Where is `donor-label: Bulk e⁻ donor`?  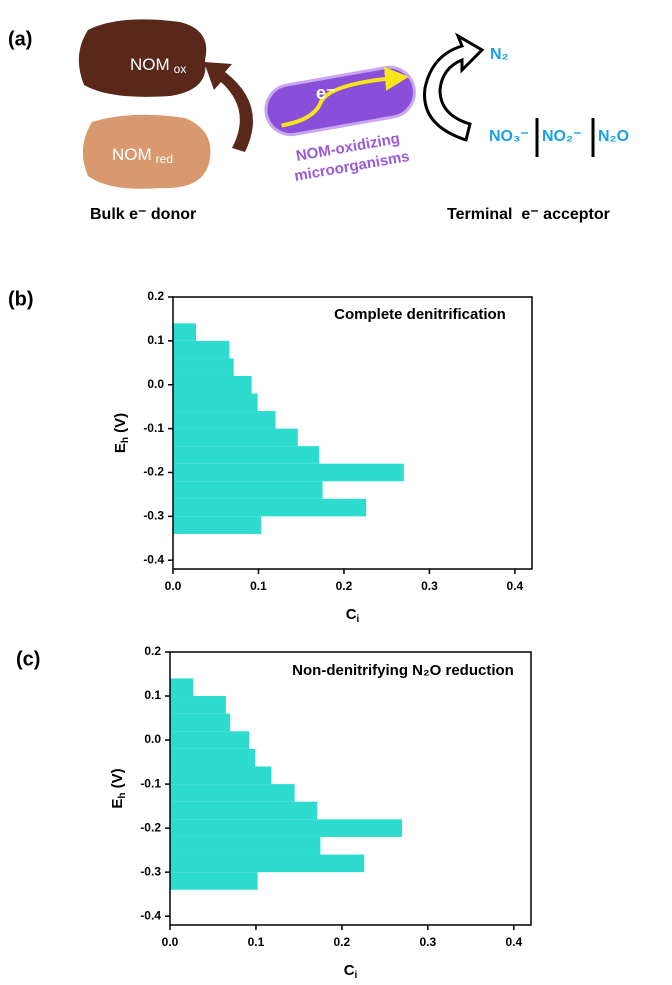
donor-label: Bulk e⁻ donor is located at coordinates (143, 214).